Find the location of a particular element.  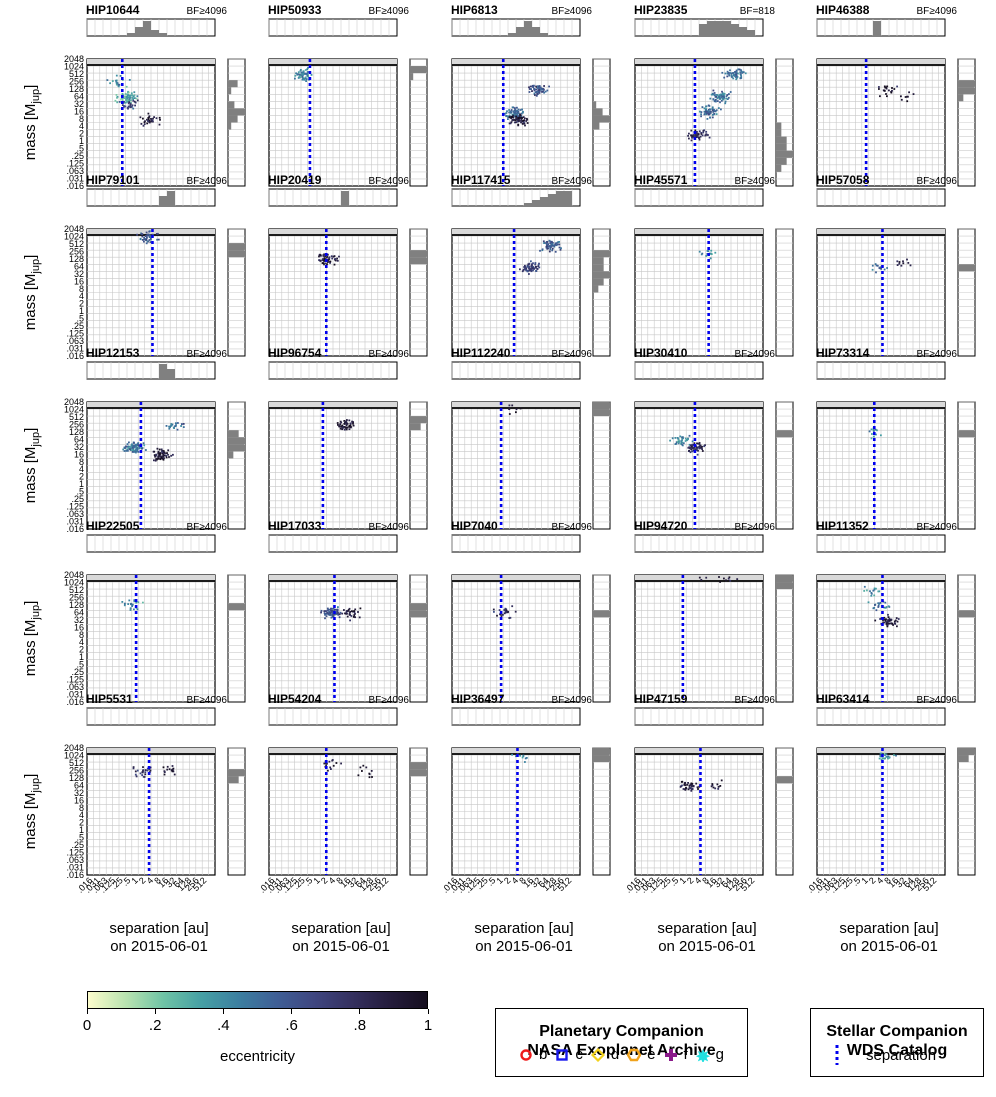

panel-HIP7040: HIP7040 BF≥4096 is located at coordinates (531, 611).